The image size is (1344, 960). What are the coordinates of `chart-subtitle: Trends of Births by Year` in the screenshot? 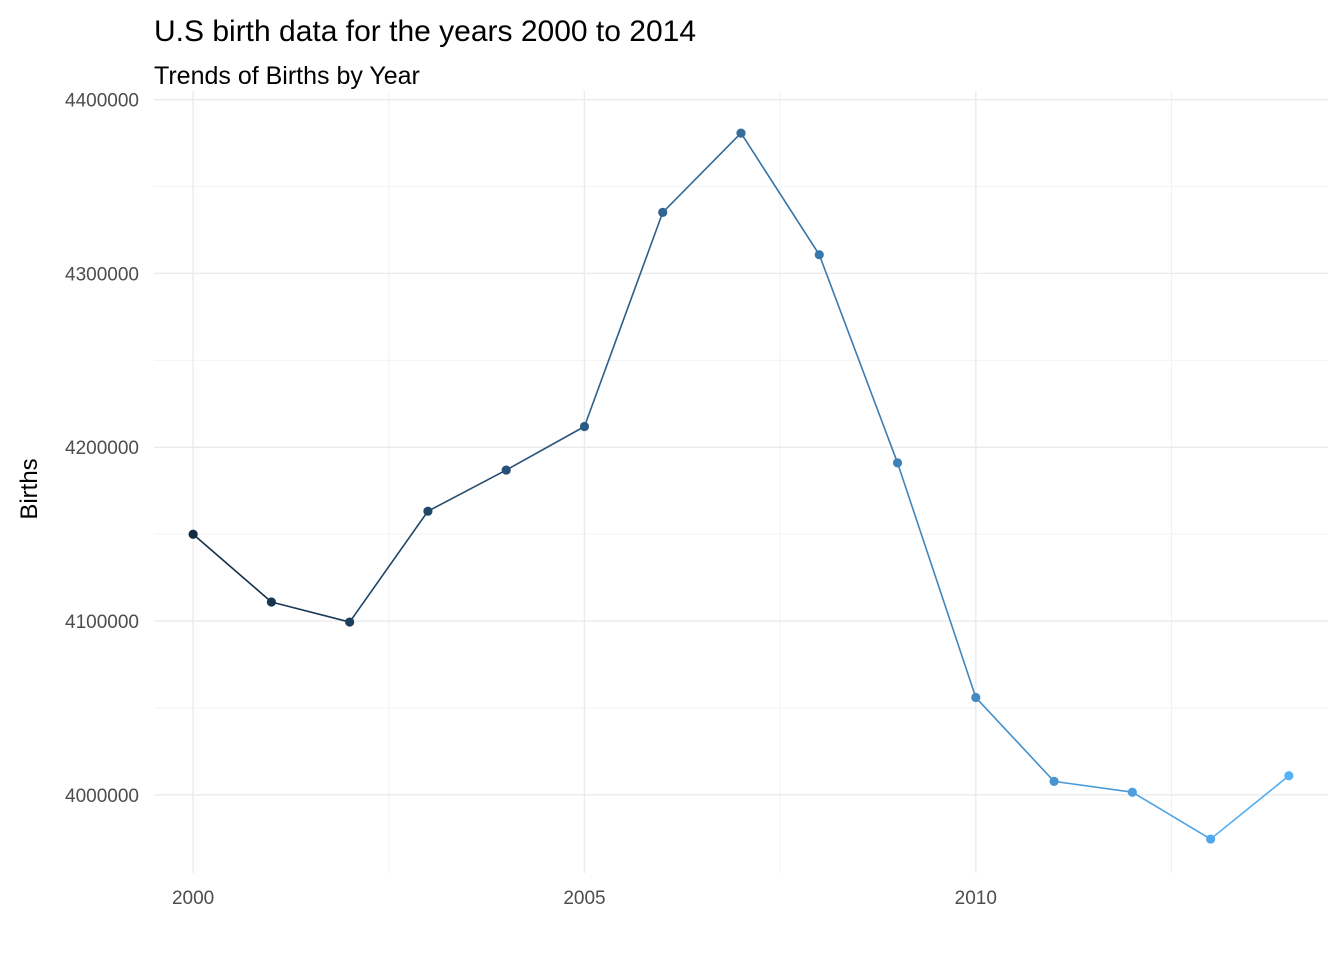 It's located at (287, 76).